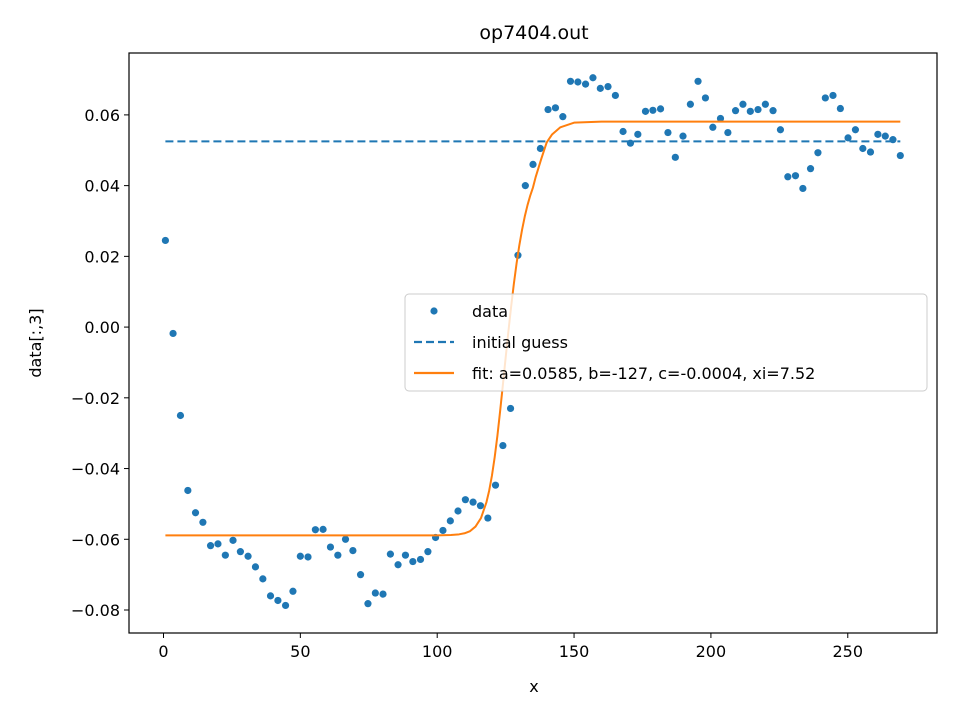 The image size is (960, 720). I want to click on y-tick-label: −0.02, so click(95, 398).